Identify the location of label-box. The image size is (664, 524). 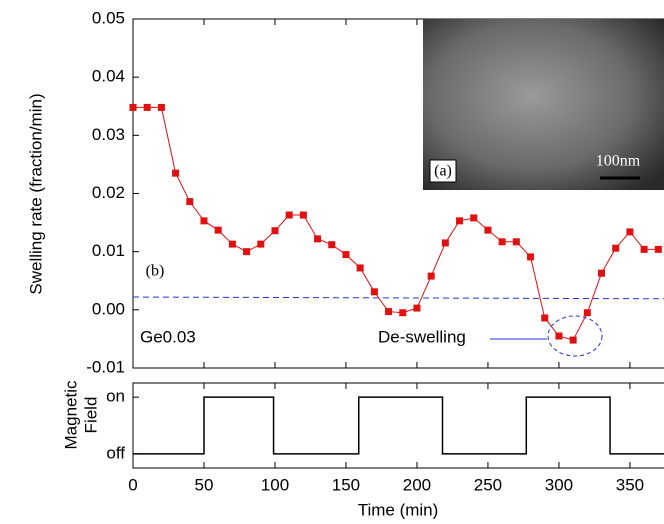
(443, 171).